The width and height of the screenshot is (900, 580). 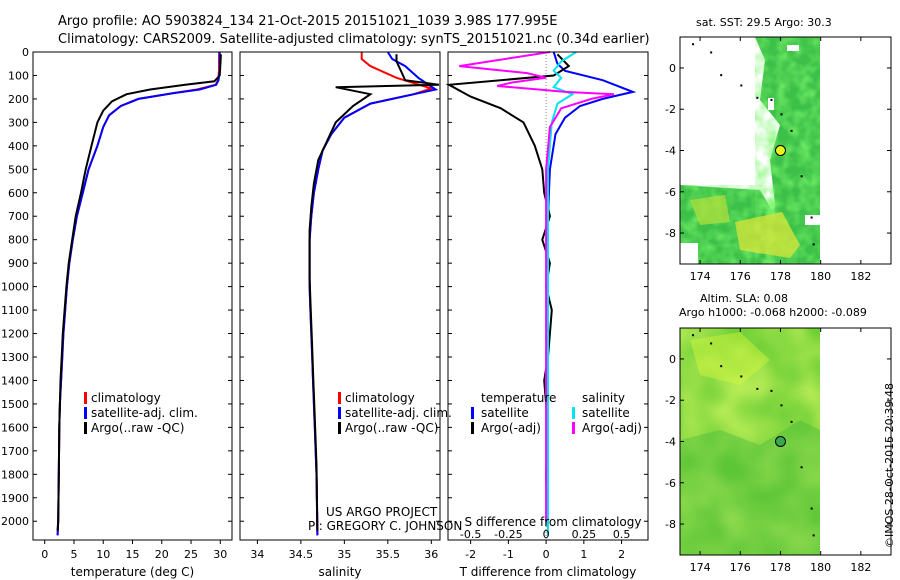 I want to click on y-tick-label: 300, so click(x=18, y=122).